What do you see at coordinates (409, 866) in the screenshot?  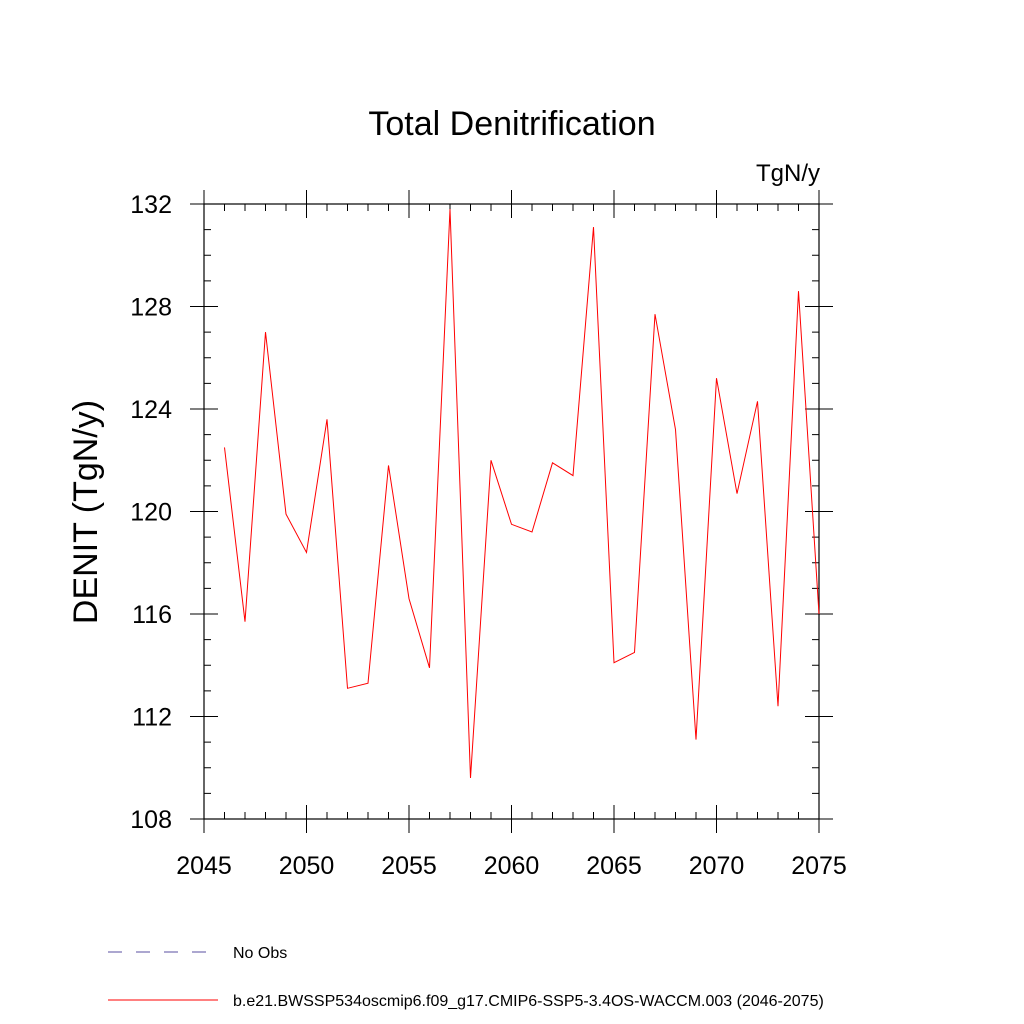 I see `x-tick-label: 2055` at bounding box center [409, 866].